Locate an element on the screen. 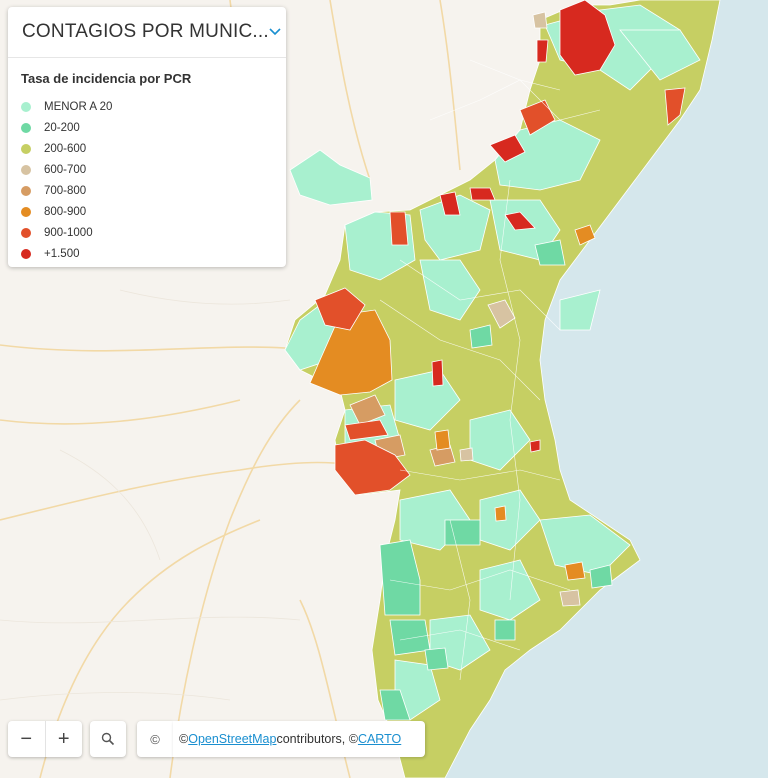 The image size is (768, 778). openstreetmap-link: OpenStreetMap is located at coordinates (232, 739).